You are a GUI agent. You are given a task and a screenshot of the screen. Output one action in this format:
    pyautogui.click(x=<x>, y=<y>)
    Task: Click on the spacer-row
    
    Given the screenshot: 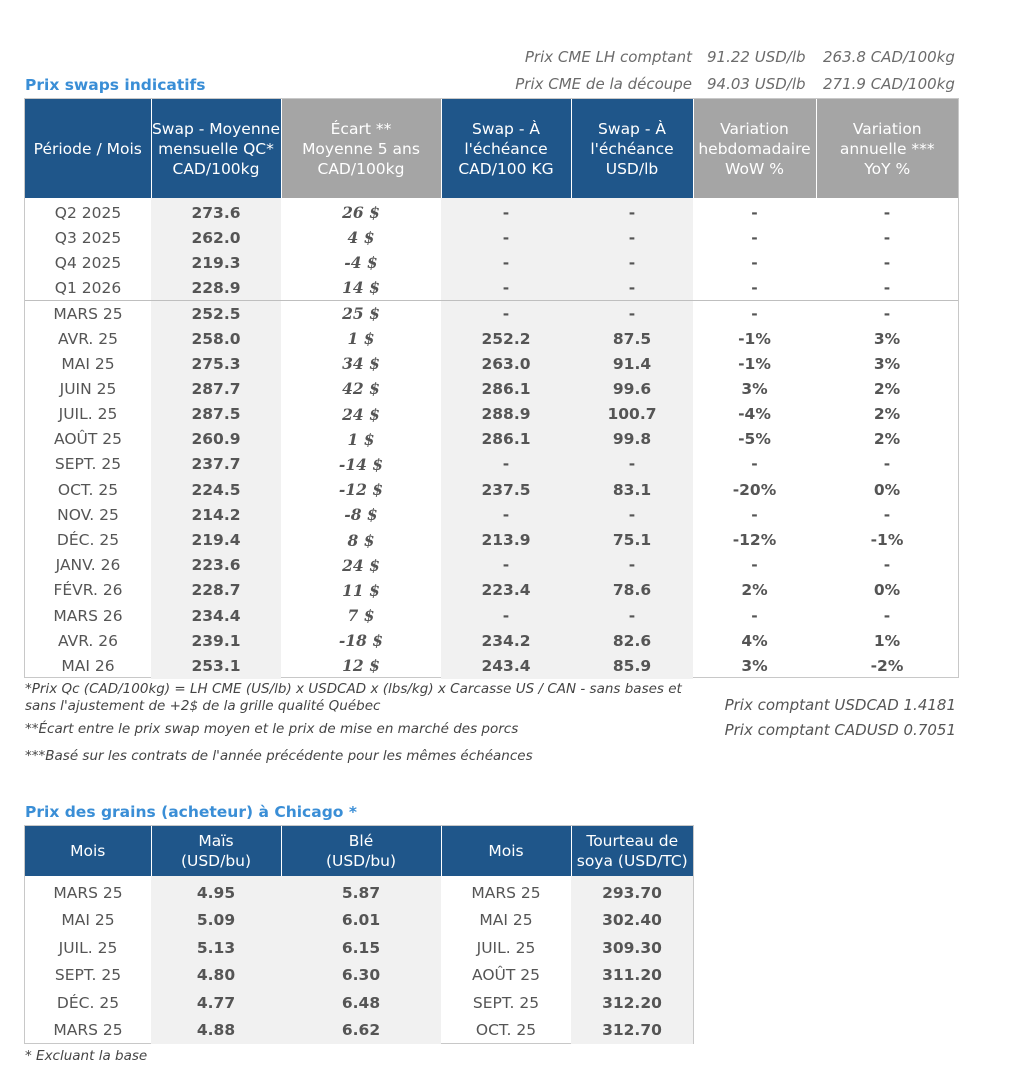 What is the action you would take?
    pyautogui.click(x=359, y=877)
    